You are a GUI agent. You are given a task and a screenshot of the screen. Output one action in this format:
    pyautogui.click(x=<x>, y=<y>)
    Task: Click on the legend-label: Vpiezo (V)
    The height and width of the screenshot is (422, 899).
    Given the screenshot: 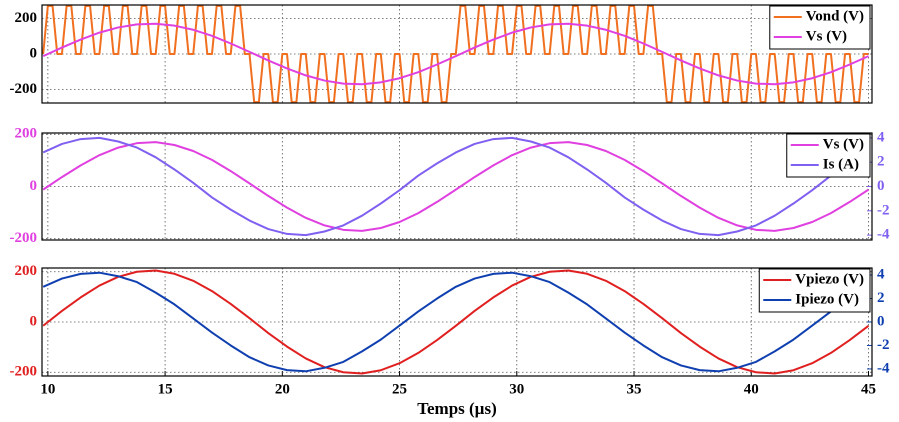 What is the action you would take?
    pyautogui.click(x=829, y=279)
    